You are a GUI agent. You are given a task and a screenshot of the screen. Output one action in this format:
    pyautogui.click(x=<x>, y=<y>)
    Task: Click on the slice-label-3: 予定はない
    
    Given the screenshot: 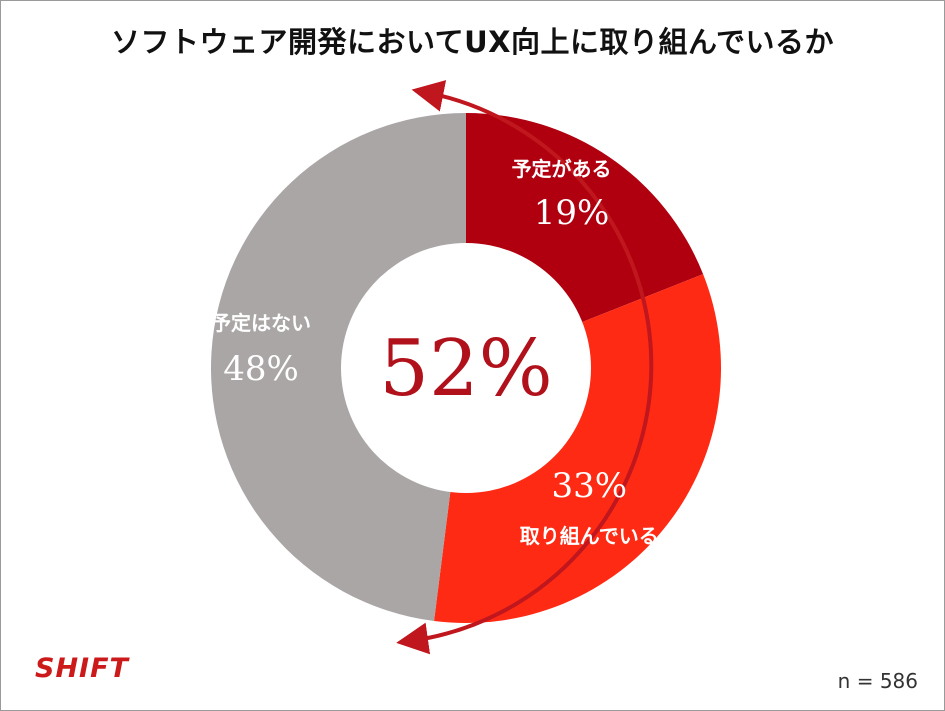 What is the action you would take?
    pyautogui.click(x=261, y=323)
    